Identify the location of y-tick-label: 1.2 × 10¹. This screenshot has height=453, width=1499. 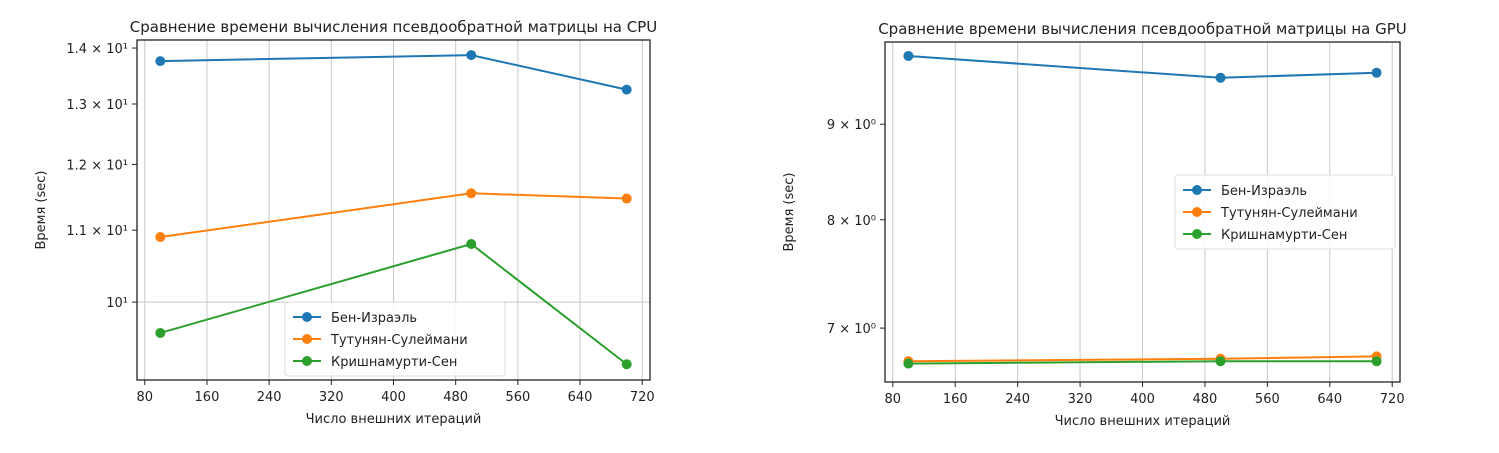
(97, 165).